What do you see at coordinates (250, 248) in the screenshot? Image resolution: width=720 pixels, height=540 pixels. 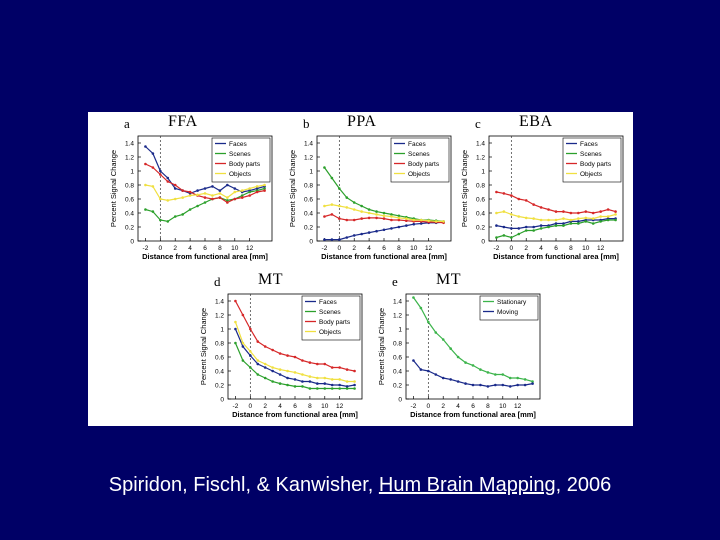 I see `x-tick-label: 12` at bounding box center [250, 248].